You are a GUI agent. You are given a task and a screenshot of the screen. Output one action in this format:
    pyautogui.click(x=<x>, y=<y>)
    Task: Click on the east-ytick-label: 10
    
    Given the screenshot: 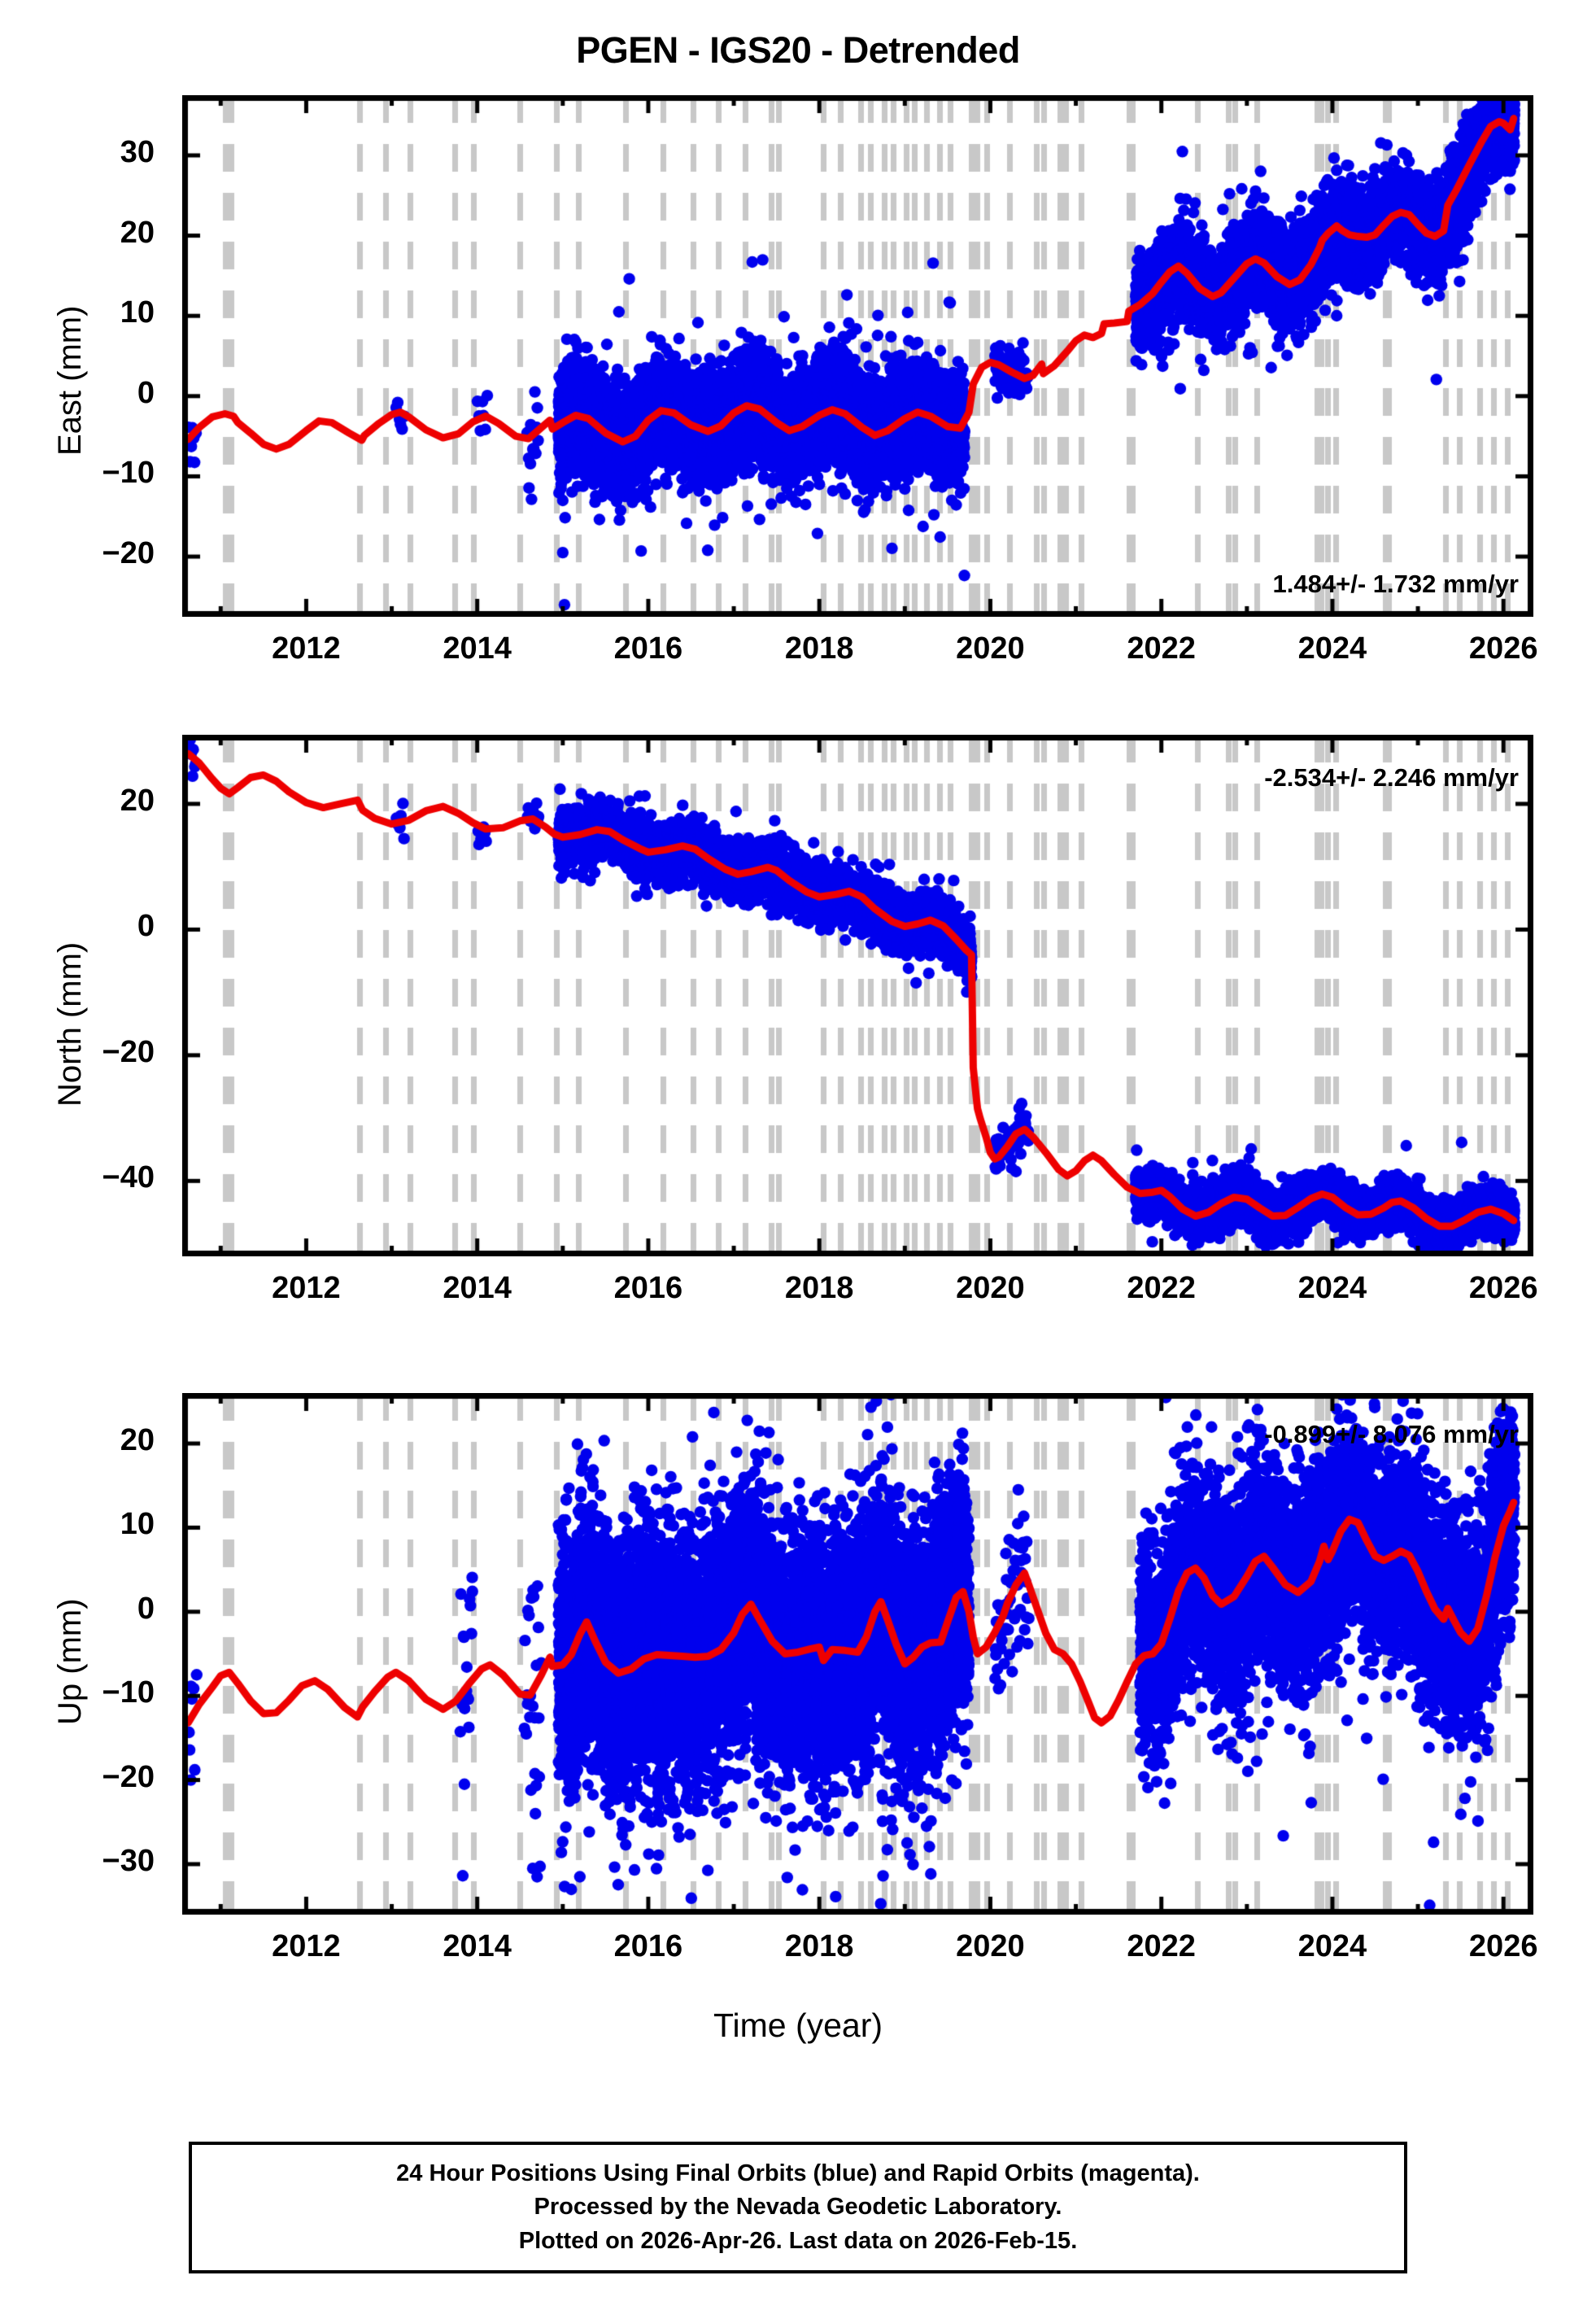 What is the action you would take?
    pyautogui.click(x=137, y=312)
    